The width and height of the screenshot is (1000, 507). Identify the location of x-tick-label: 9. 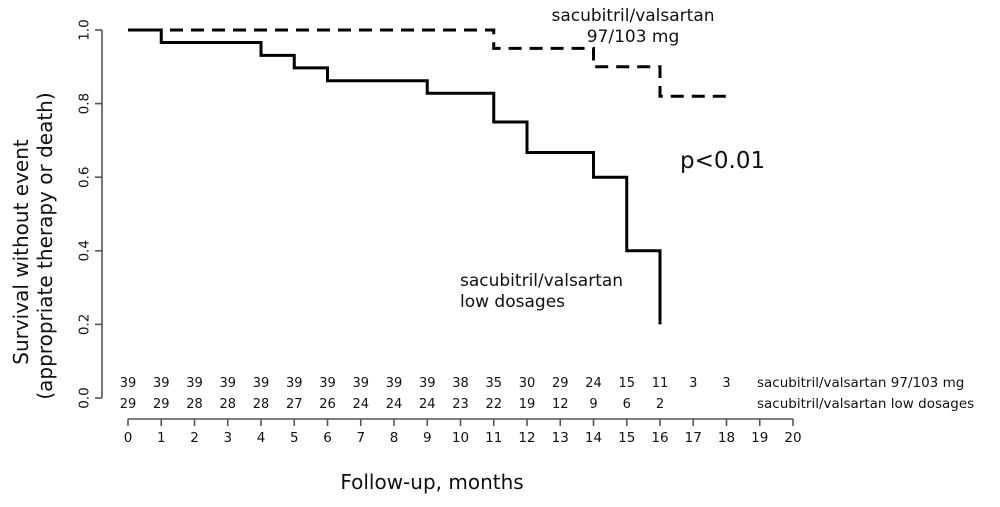
(427, 438).